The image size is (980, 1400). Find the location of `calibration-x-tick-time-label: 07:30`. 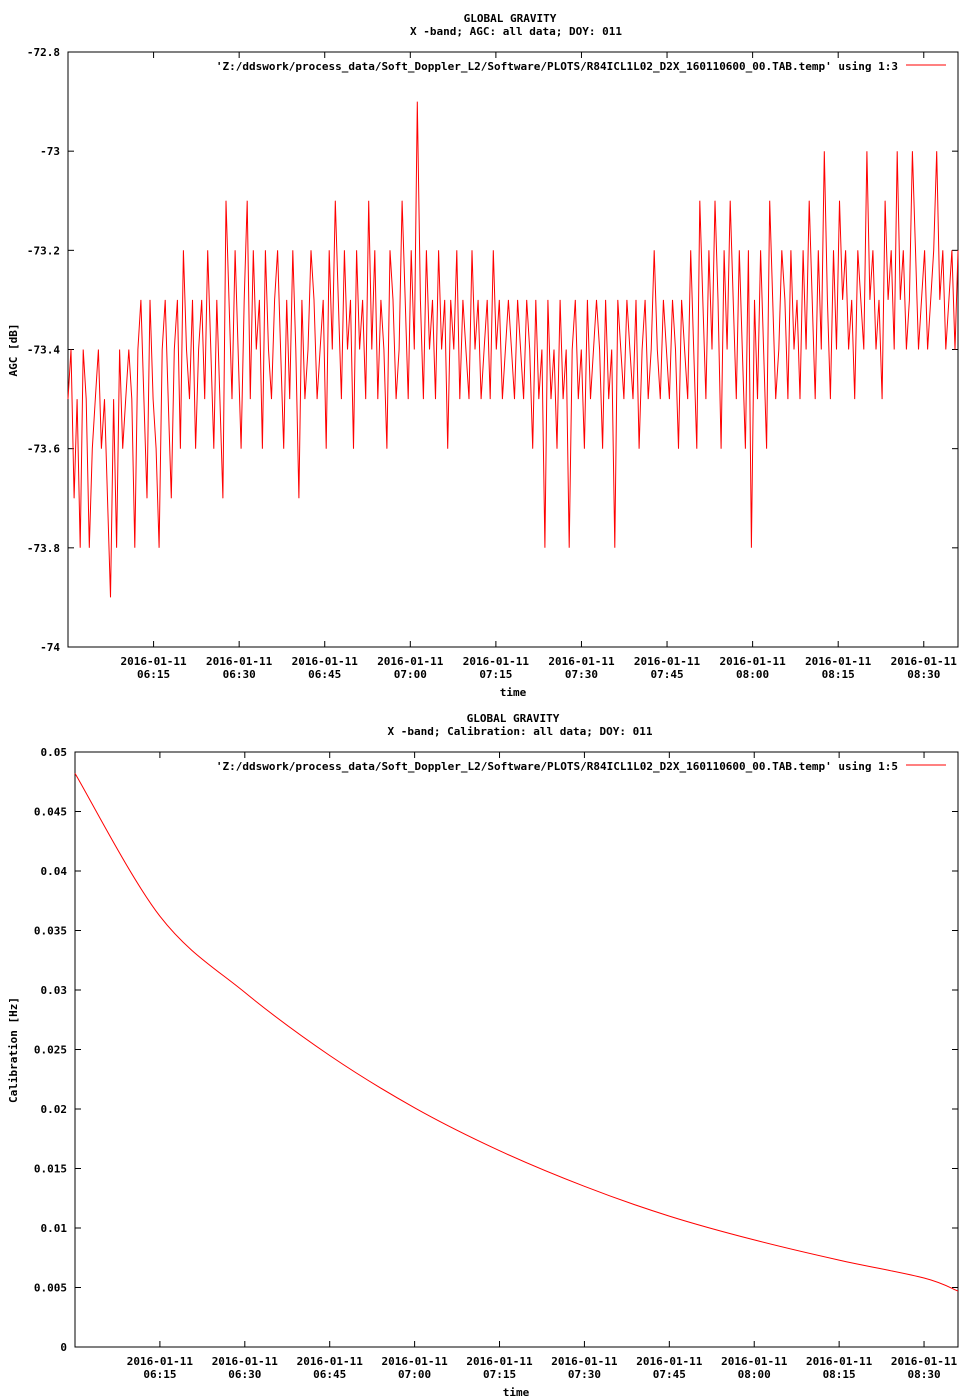

calibration-x-tick-time-label: 07:30 is located at coordinates (584, 1374).